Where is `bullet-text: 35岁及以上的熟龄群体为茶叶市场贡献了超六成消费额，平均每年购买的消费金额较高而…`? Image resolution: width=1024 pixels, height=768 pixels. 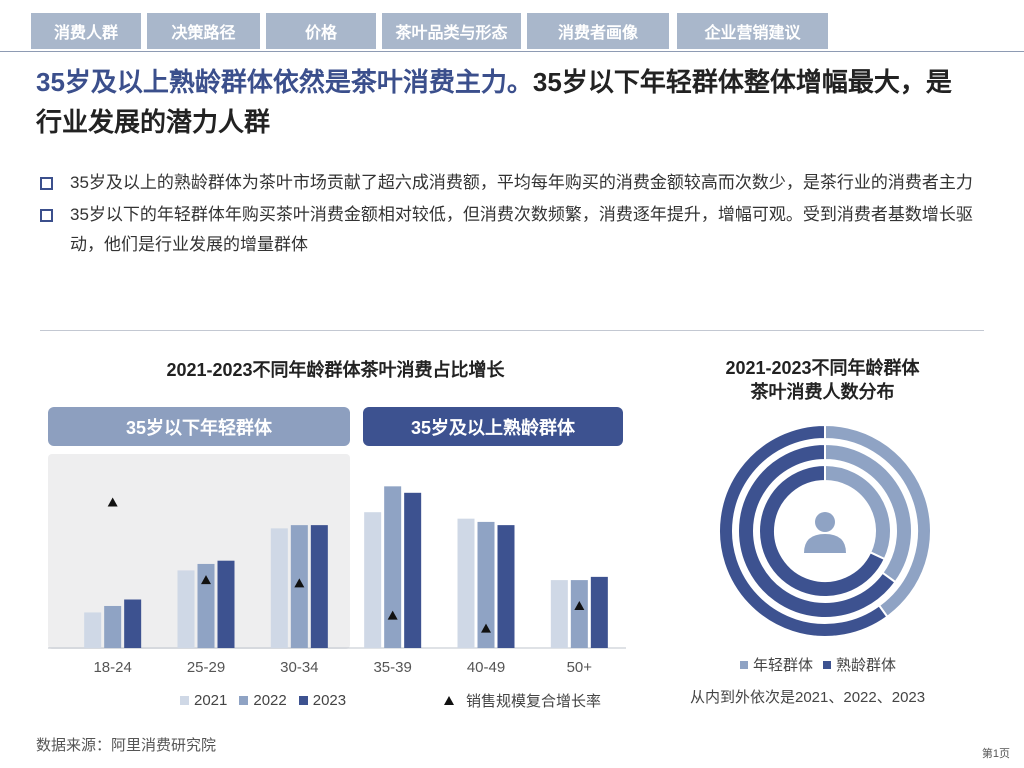
bullet-text: 35岁及以上的熟龄群体为茶叶市场贡献了超六成消费额，平均每年购买的消费金额较高而… is located at coordinates (521, 182).